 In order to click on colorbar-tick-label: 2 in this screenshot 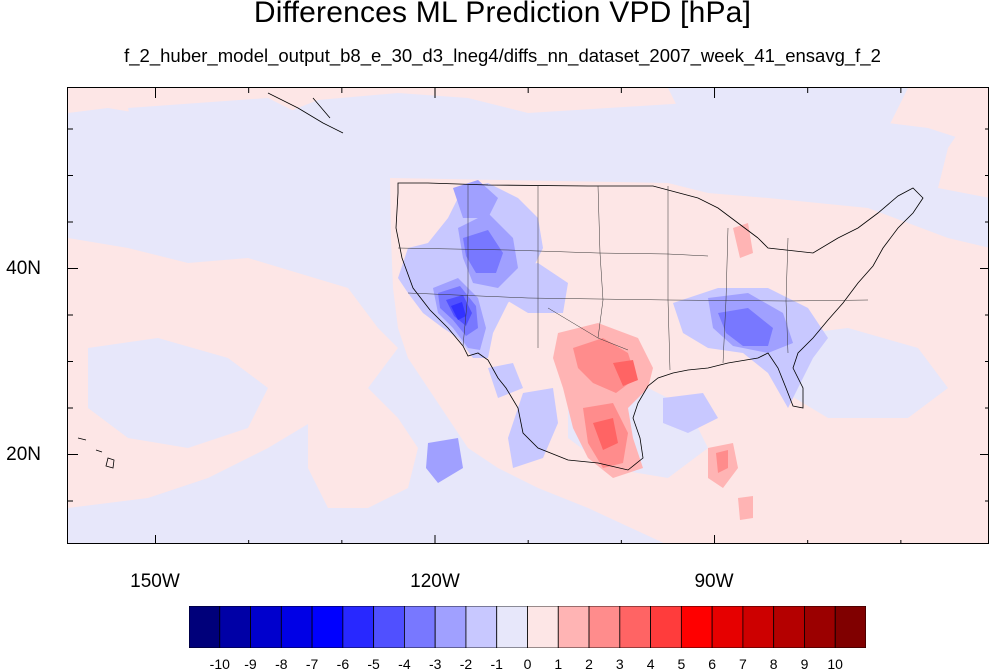, I will do `click(589, 664)`.